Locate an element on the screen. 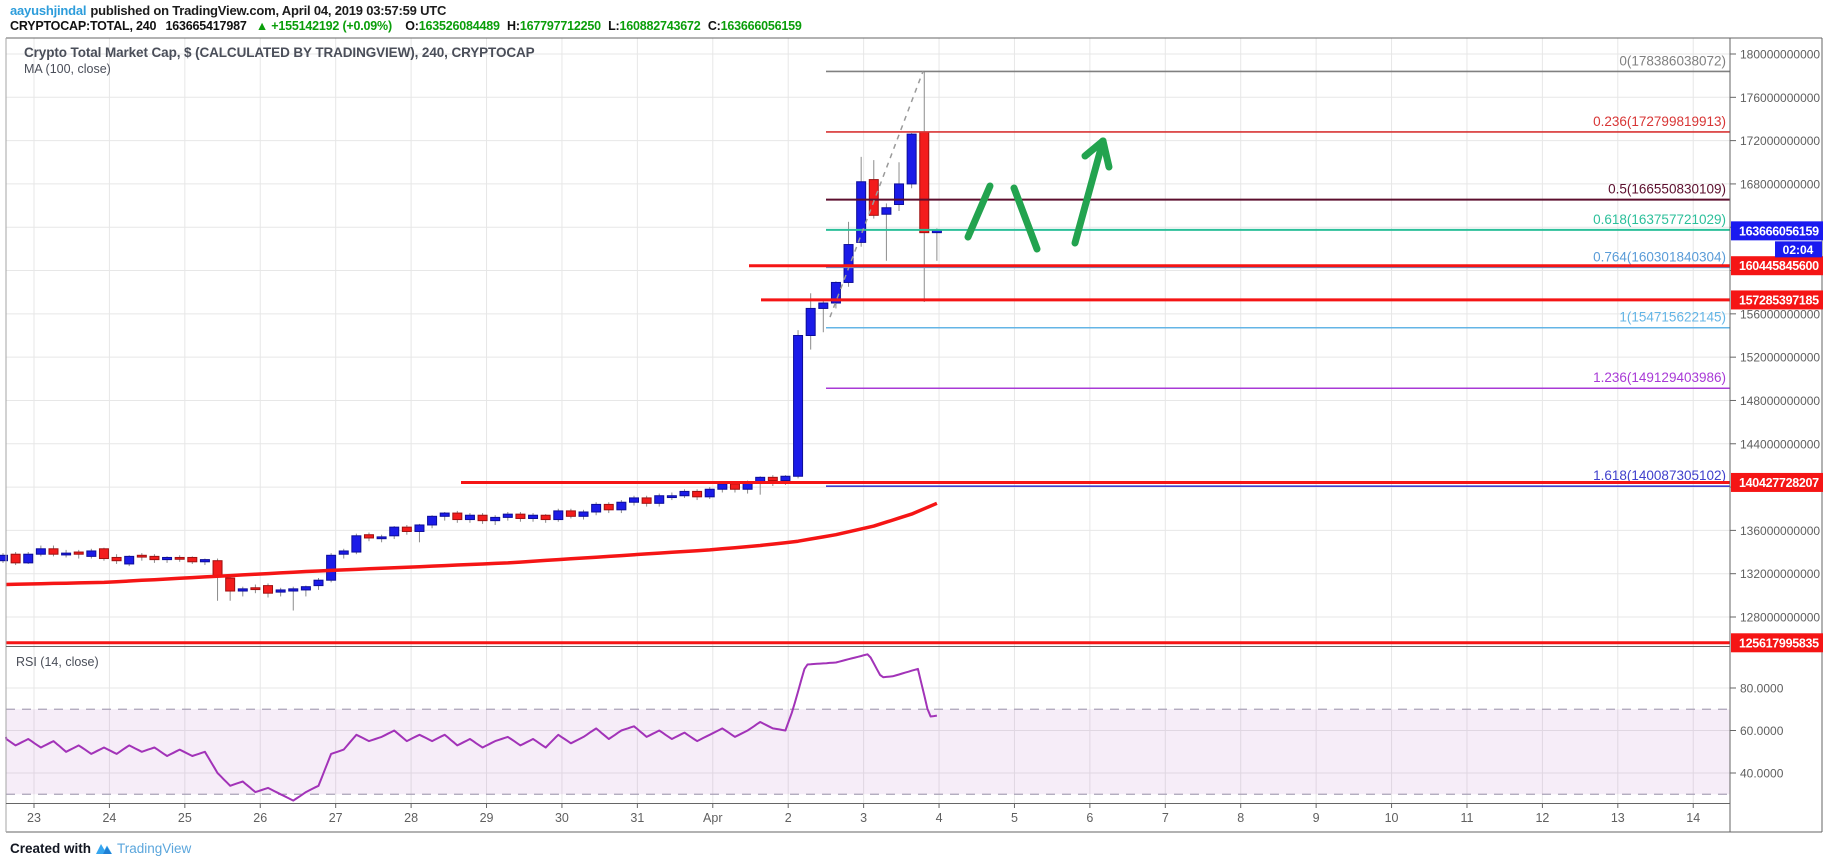  open-value: 163526084489 is located at coordinates (459, 26).